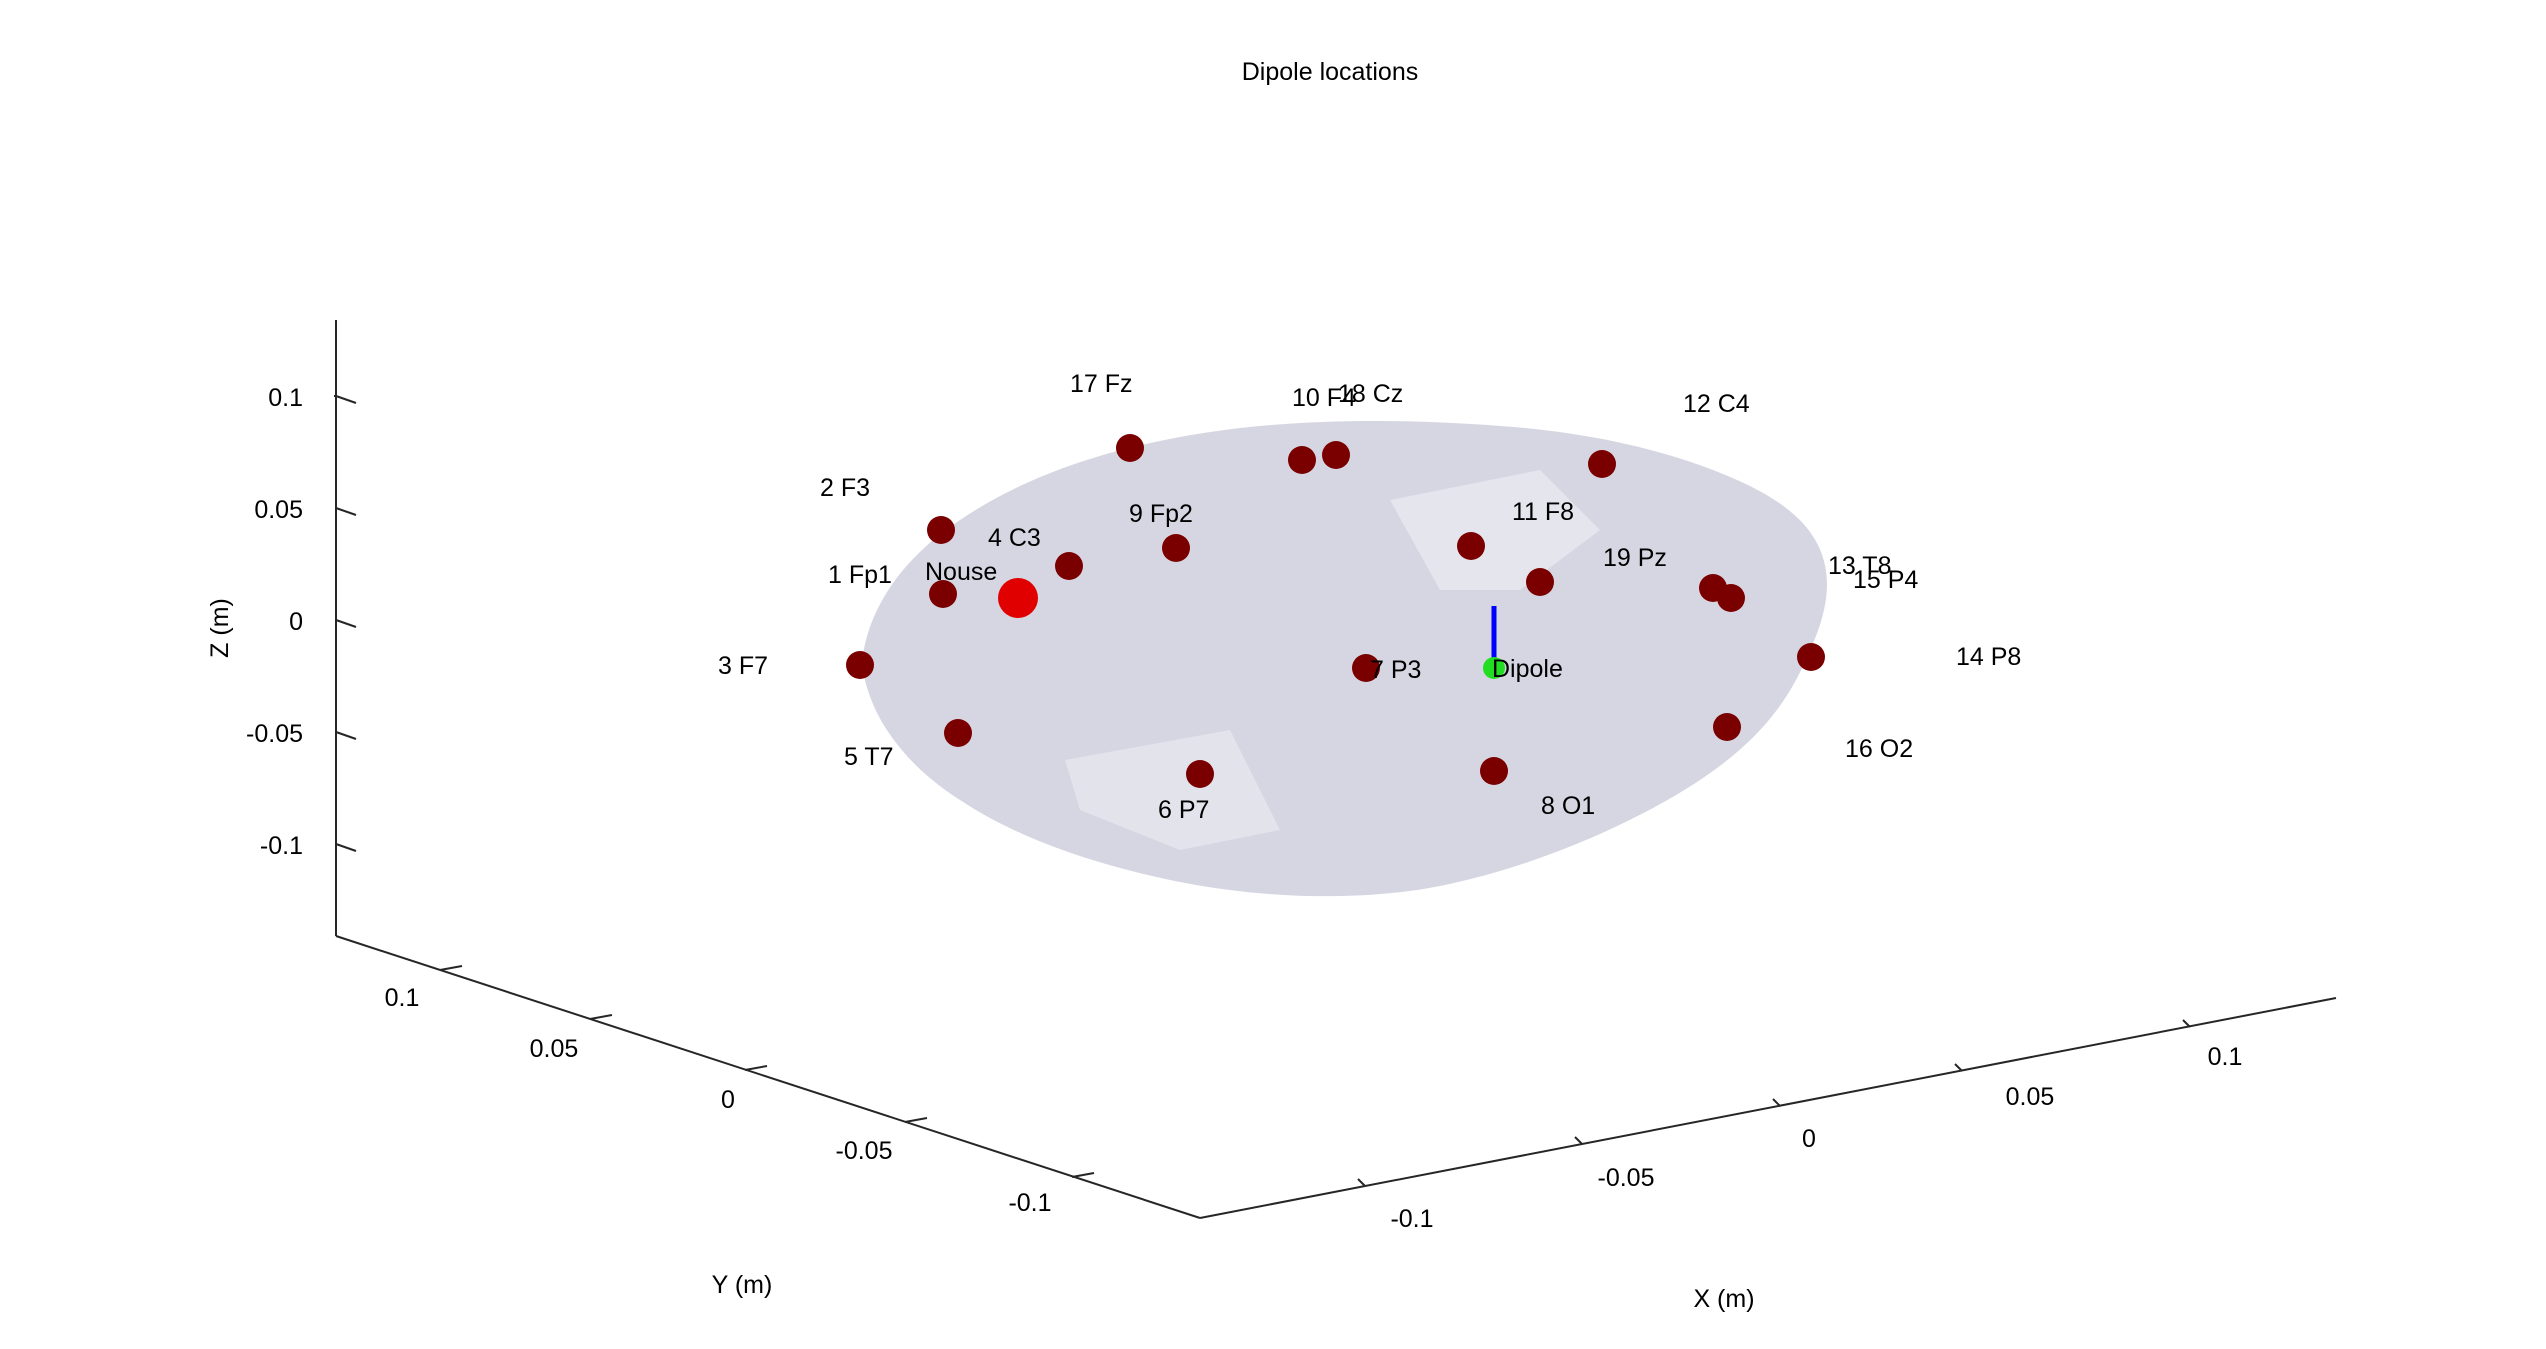 The height and width of the screenshot is (1349, 2546). What do you see at coordinates (1494, 668) in the screenshot?
I see `dipole-marker` at bounding box center [1494, 668].